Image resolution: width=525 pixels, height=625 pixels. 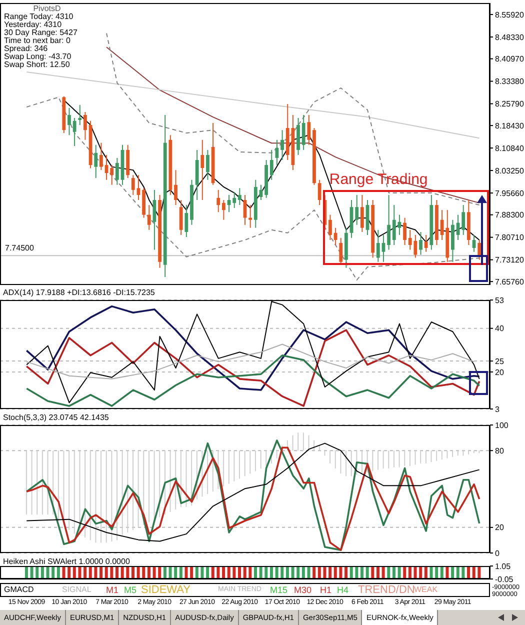 I want to click on chart-title: Heiken Ashi SWAlert 1.0000 0.0000, so click(x=66, y=562).